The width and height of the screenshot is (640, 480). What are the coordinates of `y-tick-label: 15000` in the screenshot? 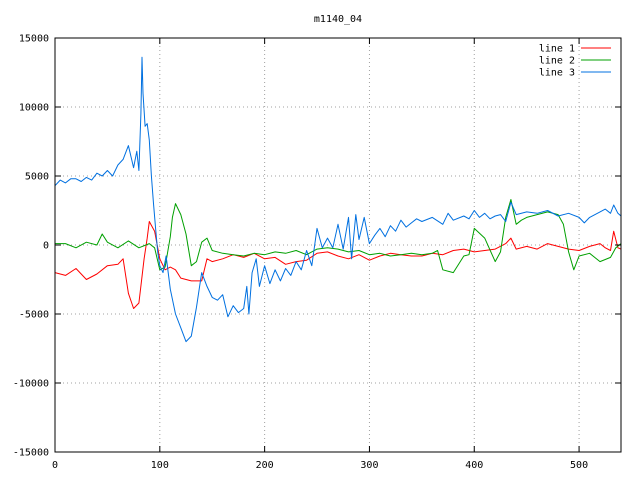 It's located at (34, 39).